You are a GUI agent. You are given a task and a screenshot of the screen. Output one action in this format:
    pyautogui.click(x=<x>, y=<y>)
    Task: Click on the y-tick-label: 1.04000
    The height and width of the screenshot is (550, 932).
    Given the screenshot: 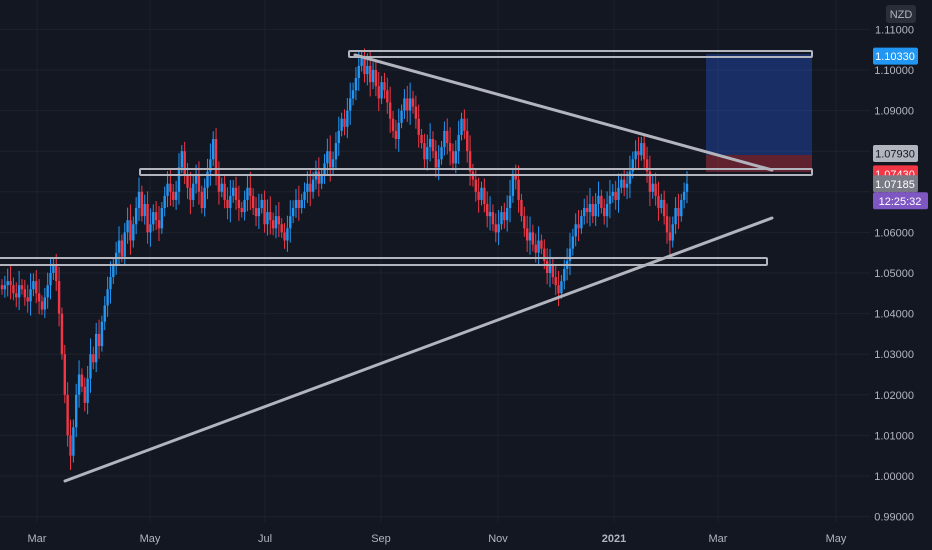 What is the action you would take?
    pyautogui.click(x=894, y=315)
    